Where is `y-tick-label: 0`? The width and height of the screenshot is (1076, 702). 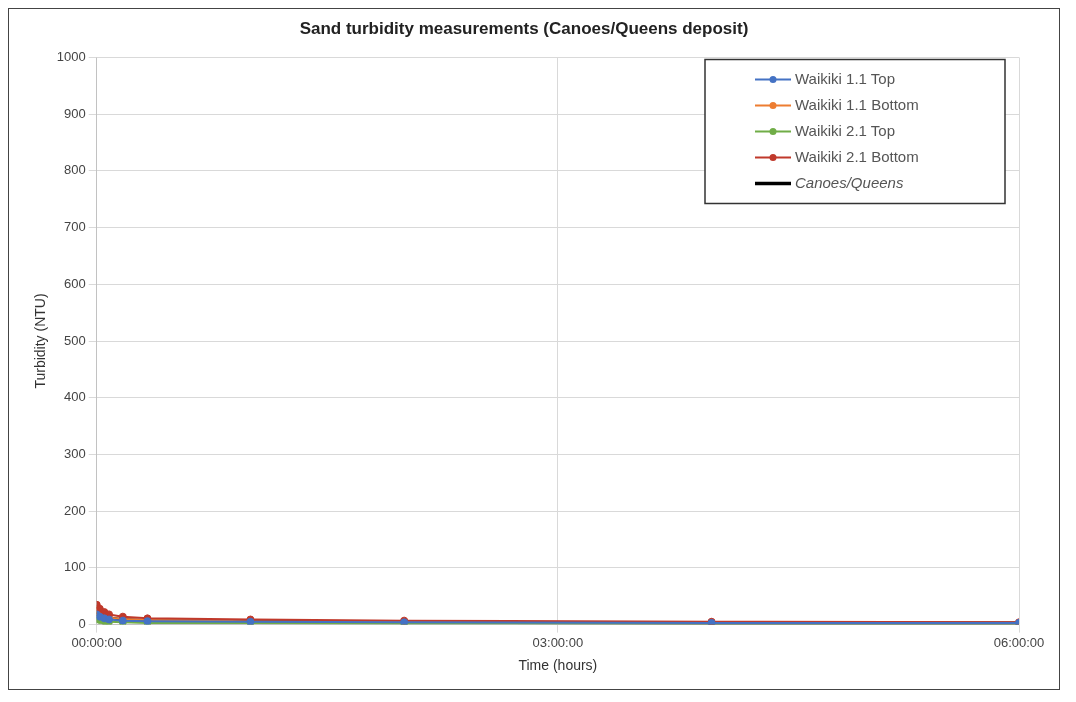
y-tick-label: 0 is located at coordinates (82, 624).